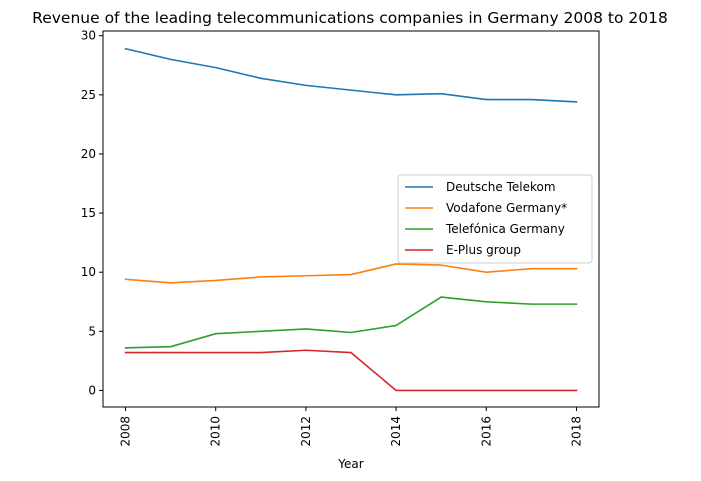  What do you see at coordinates (126, 431) in the screenshot?
I see `x-tick-label: 2008` at bounding box center [126, 431].